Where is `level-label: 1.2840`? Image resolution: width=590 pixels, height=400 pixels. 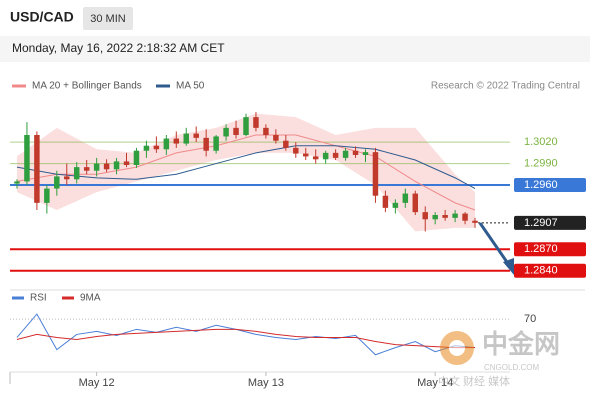 level-label: 1.2840 is located at coordinates (541, 271).